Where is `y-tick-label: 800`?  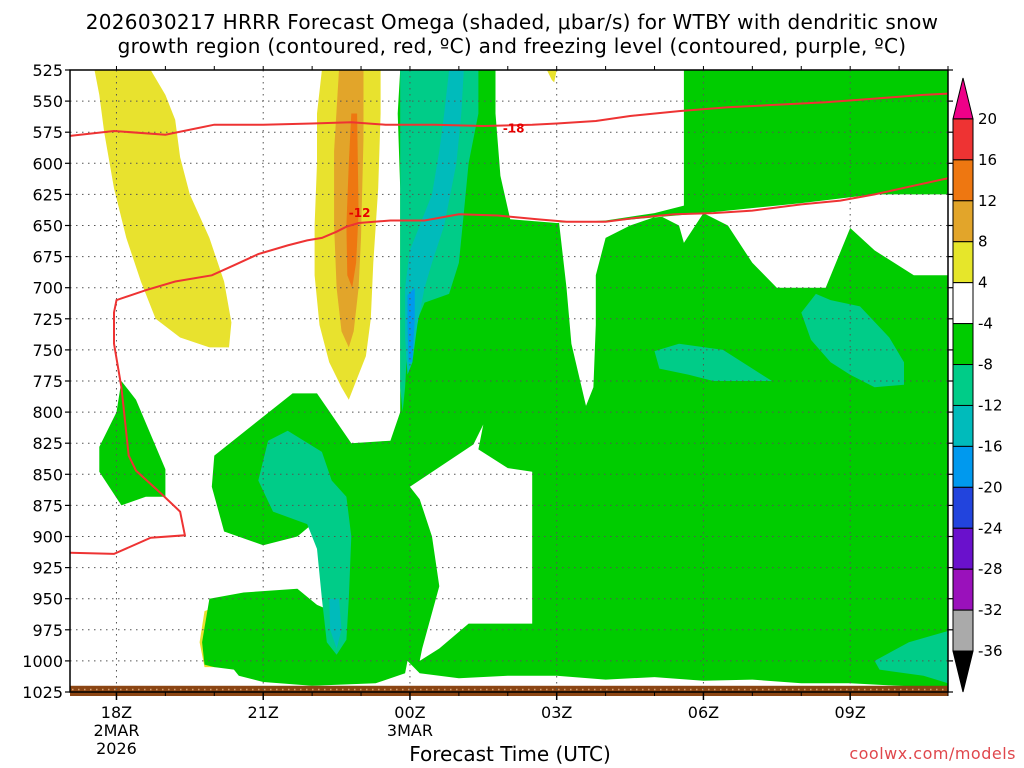 y-tick-label: 800 is located at coordinates (47, 412).